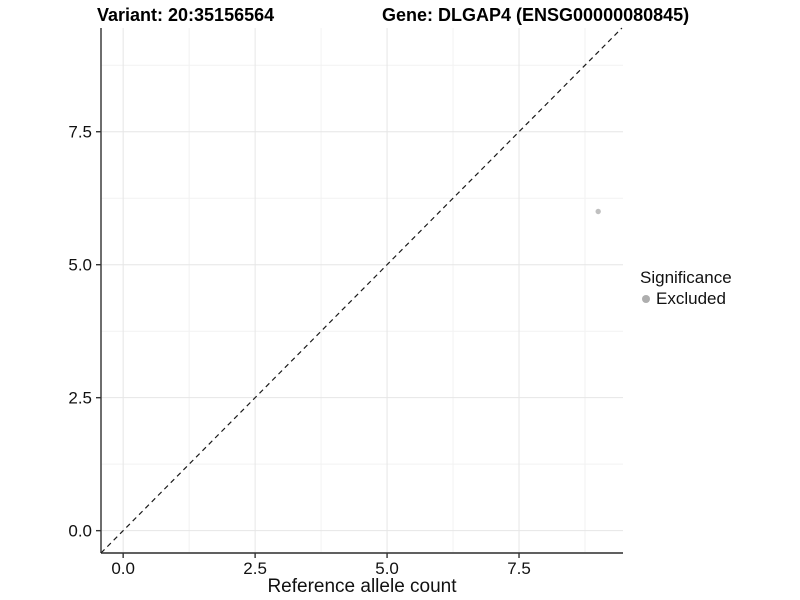  Describe the element at coordinates (186, 15) in the screenshot. I see `variant-title: Variant: 20:35156564` at that location.